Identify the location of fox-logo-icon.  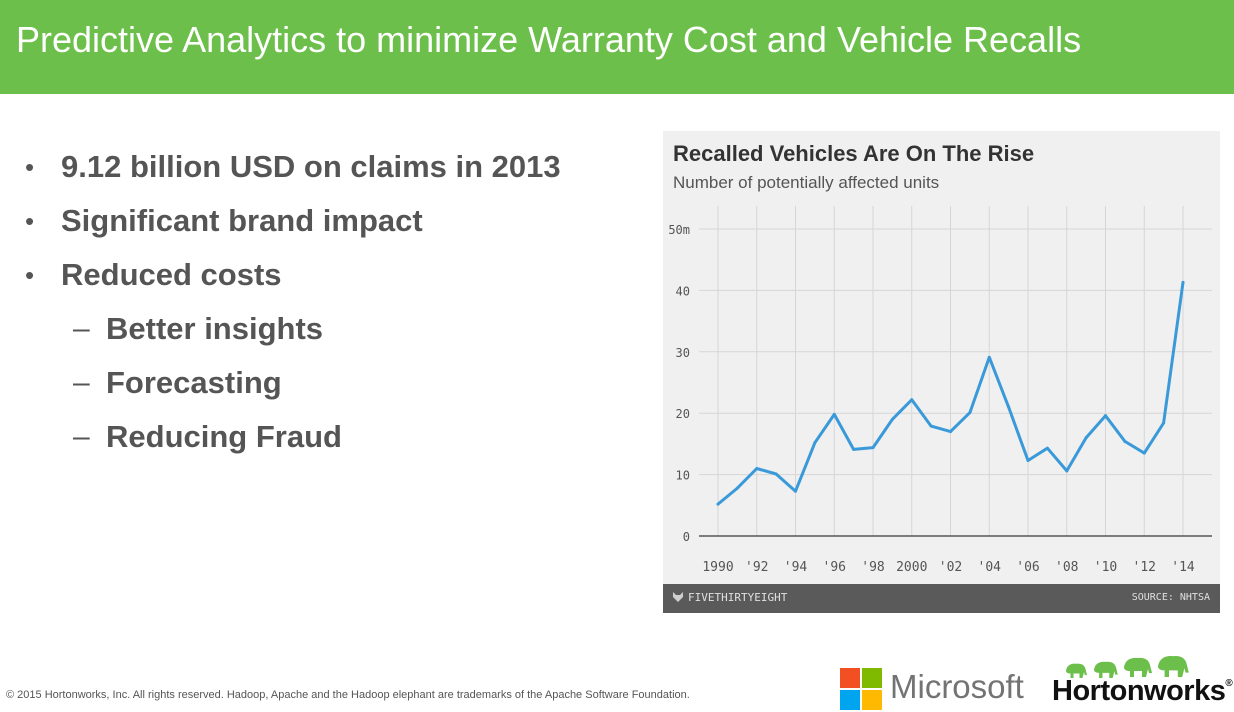
(678, 597).